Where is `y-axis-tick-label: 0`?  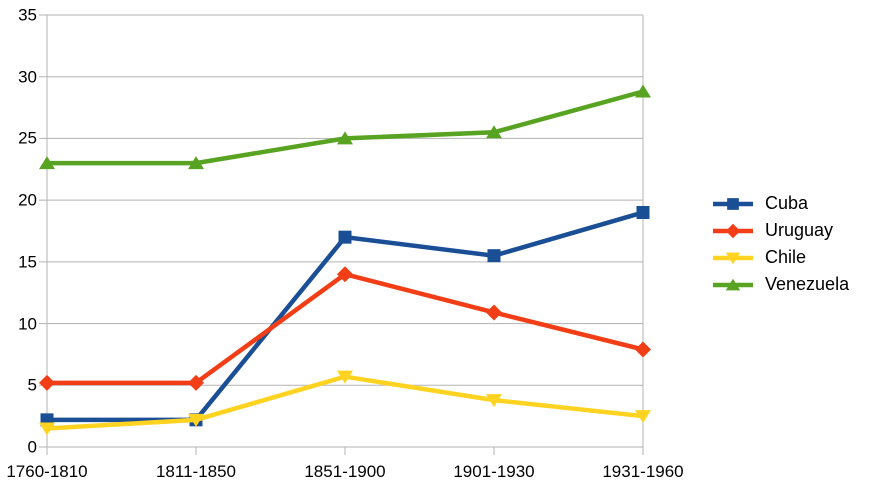
y-axis-tick-label: 0 is located at coordinates (32, 447).